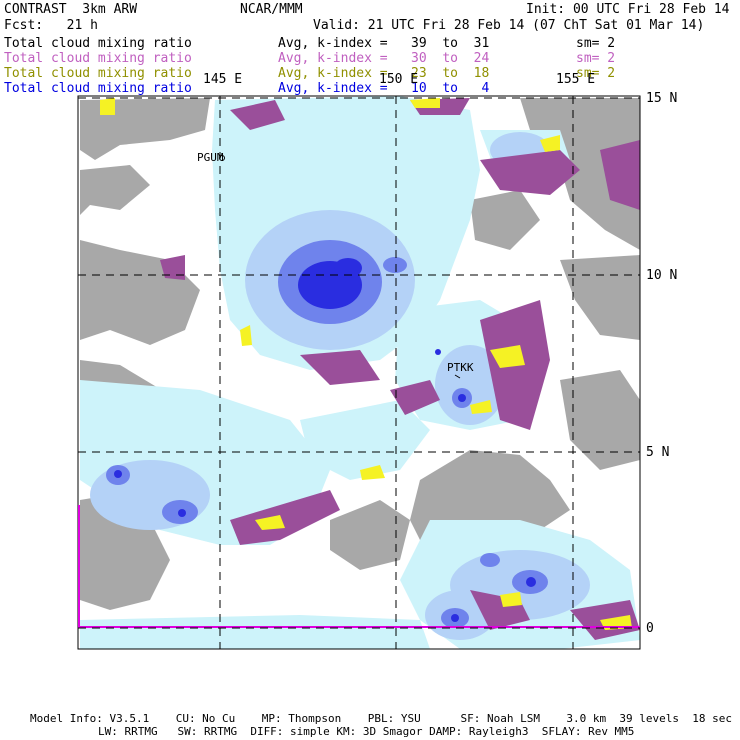 The width and height of the screenshot is (740, 740). Describe the element at coordinates (650, 628) in the screenshot. I see `lat-label-0: 0` at that location.